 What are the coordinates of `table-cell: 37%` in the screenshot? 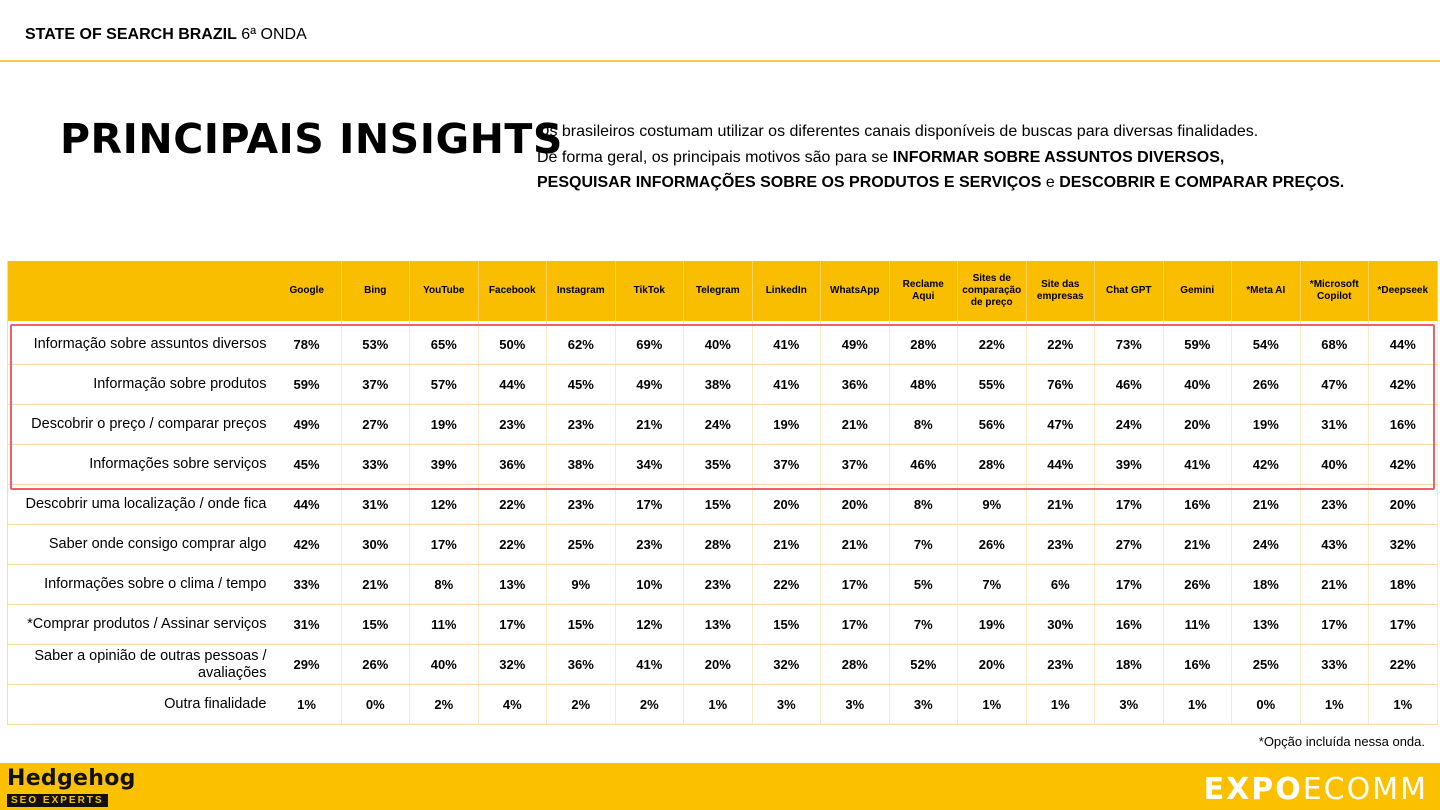 It's located at (855, 464).